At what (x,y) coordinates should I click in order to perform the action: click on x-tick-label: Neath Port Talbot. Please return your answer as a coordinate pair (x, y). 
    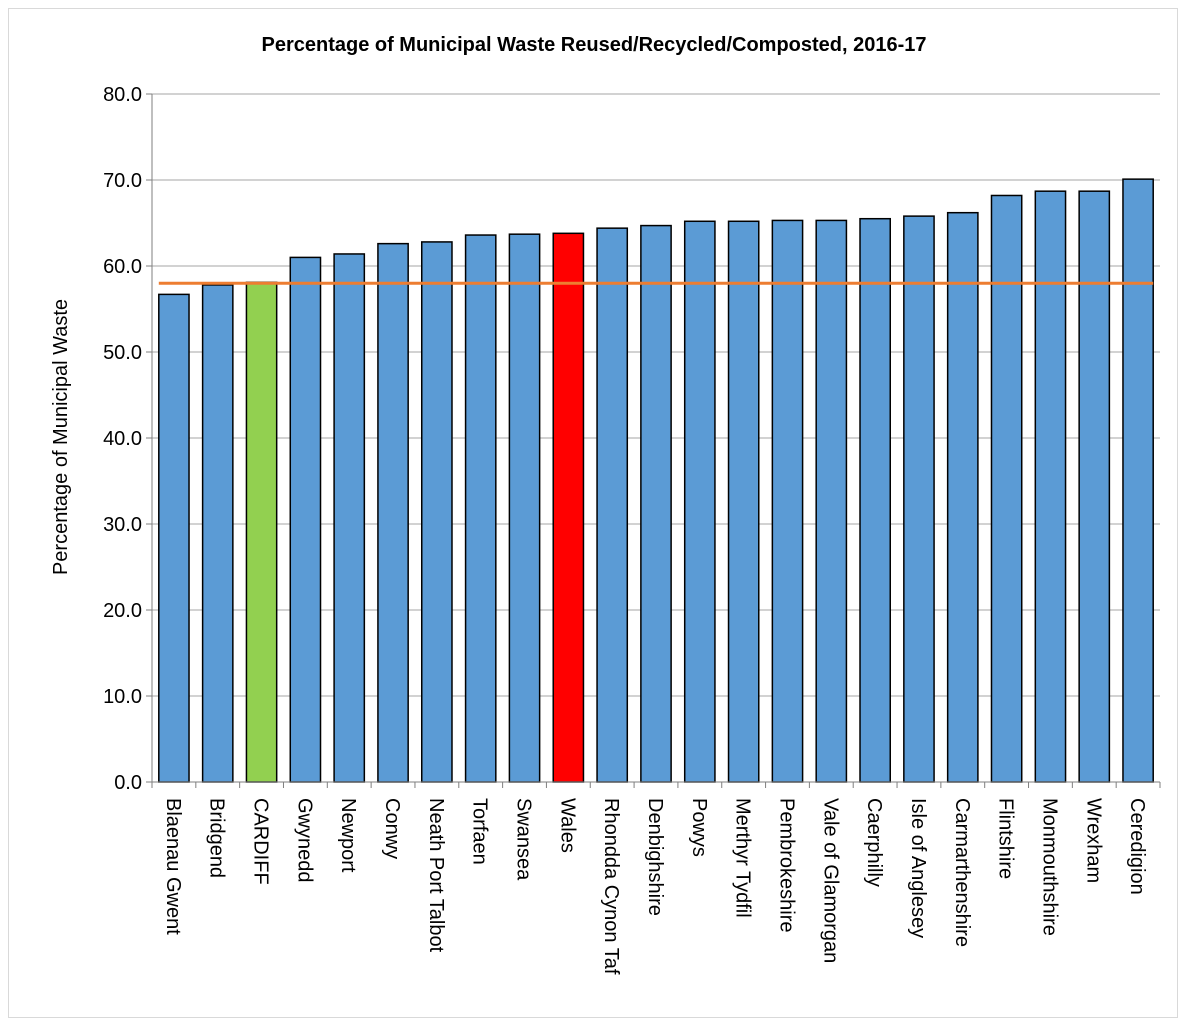
    Looking at the image, I should click on (436, 875).